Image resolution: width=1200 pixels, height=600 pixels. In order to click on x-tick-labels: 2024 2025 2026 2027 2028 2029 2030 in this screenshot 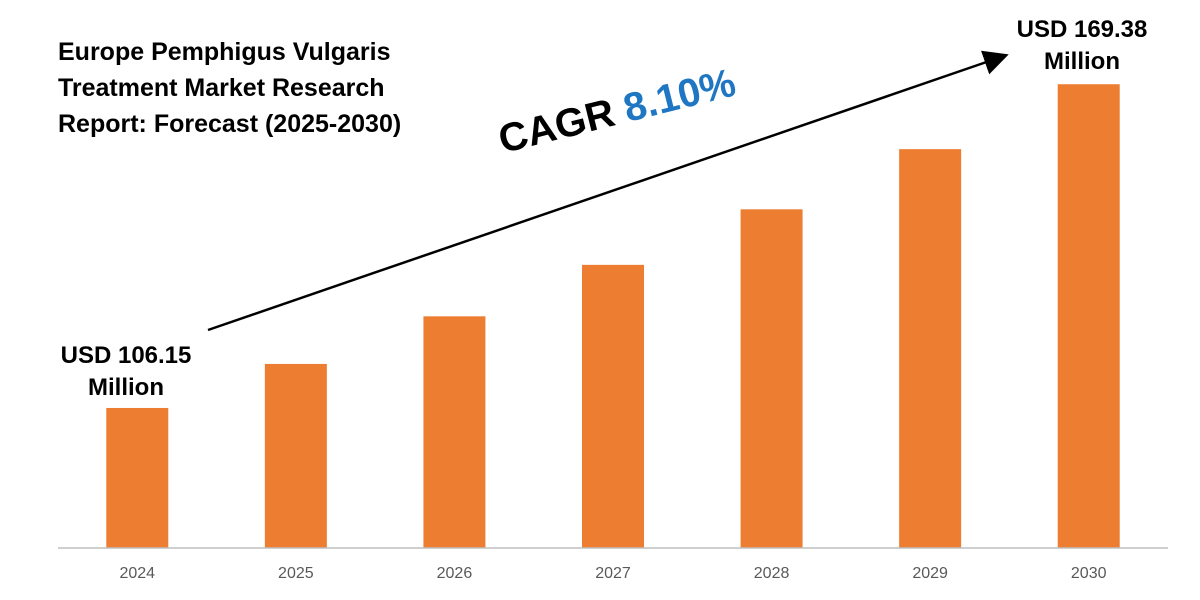, I will do `click(612, 573)`.